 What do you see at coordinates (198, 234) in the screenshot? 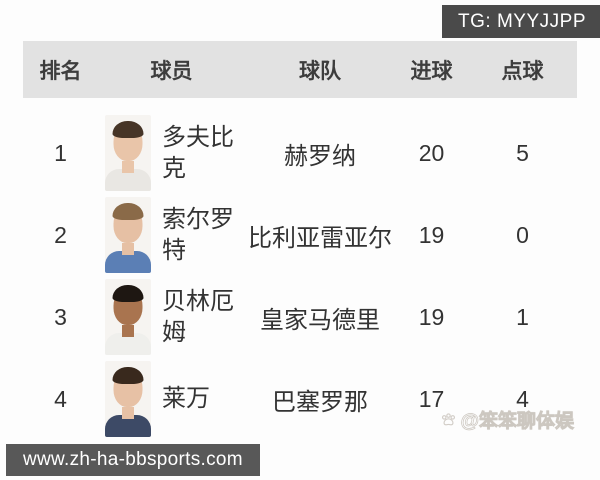
I see `player-name: 索尔罗特` at bounding box center [198, 234].